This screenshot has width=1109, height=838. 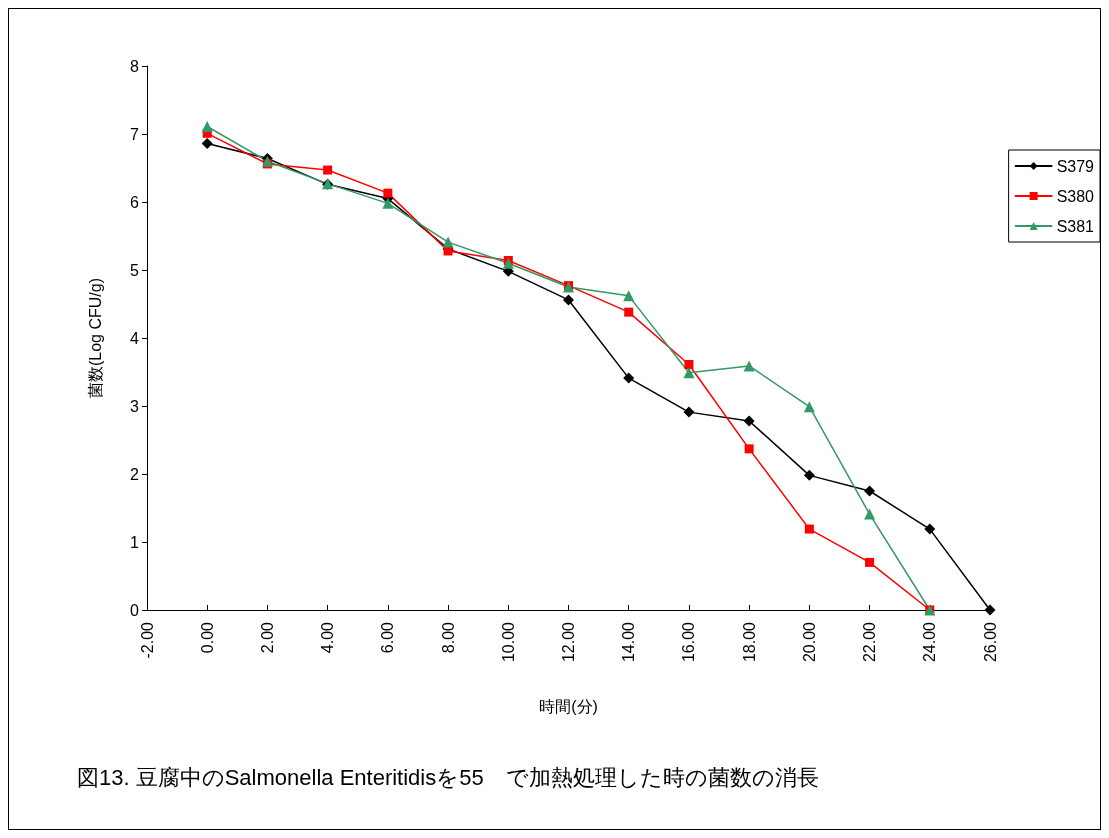 What do you see at coordinates (1075, 196) in the screenshot?
I see `legend-label: S380` at bounding box center [1075, 196].